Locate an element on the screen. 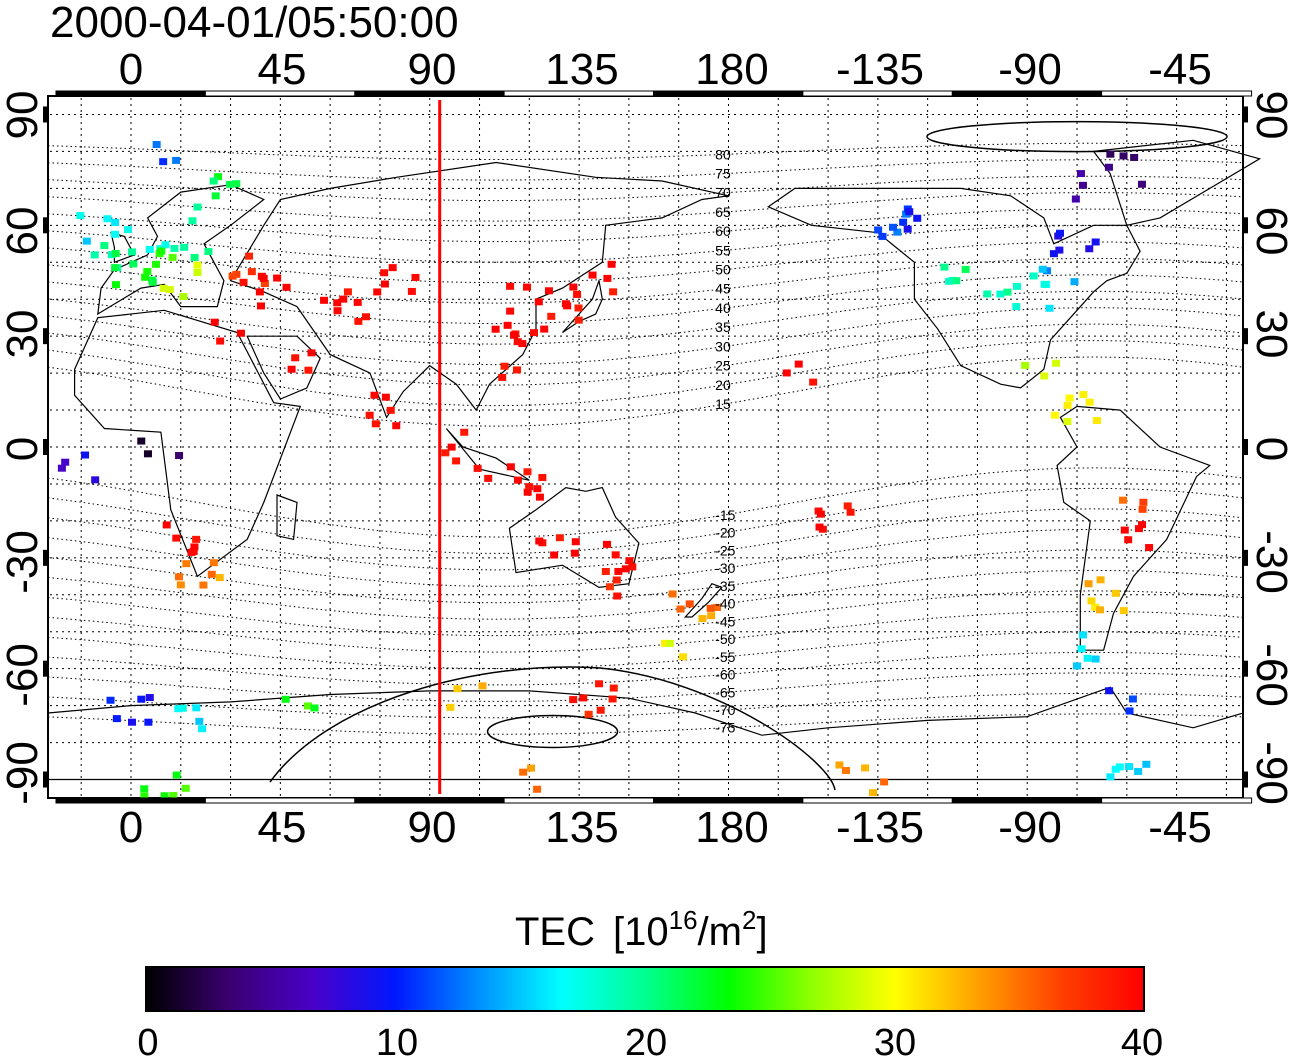 Image resolution: width=1292 pixels, height=1062 pixels. left-lat-label: 60 is located at coordinates (23, 231).